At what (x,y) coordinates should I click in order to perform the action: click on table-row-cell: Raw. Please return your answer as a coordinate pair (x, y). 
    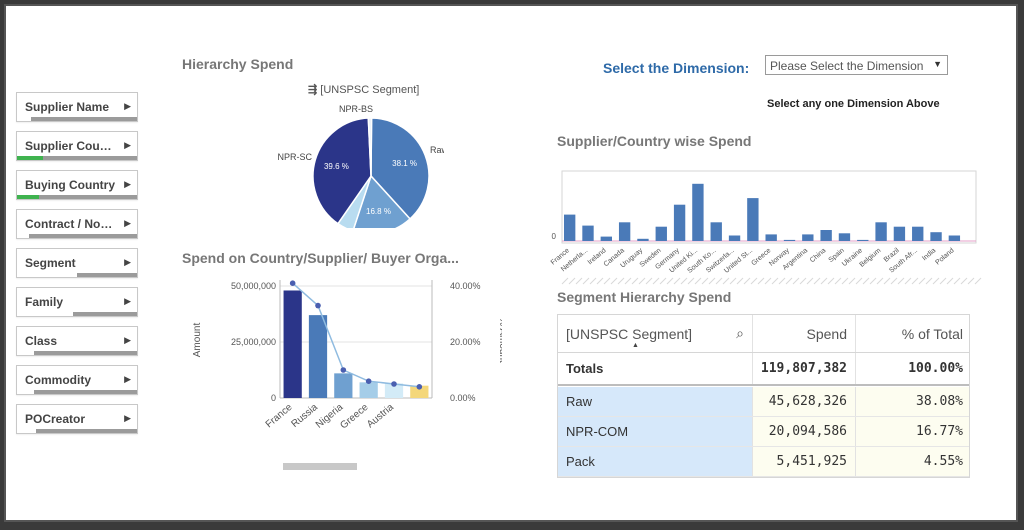
    Looking at the image, I should click on (655, 401).